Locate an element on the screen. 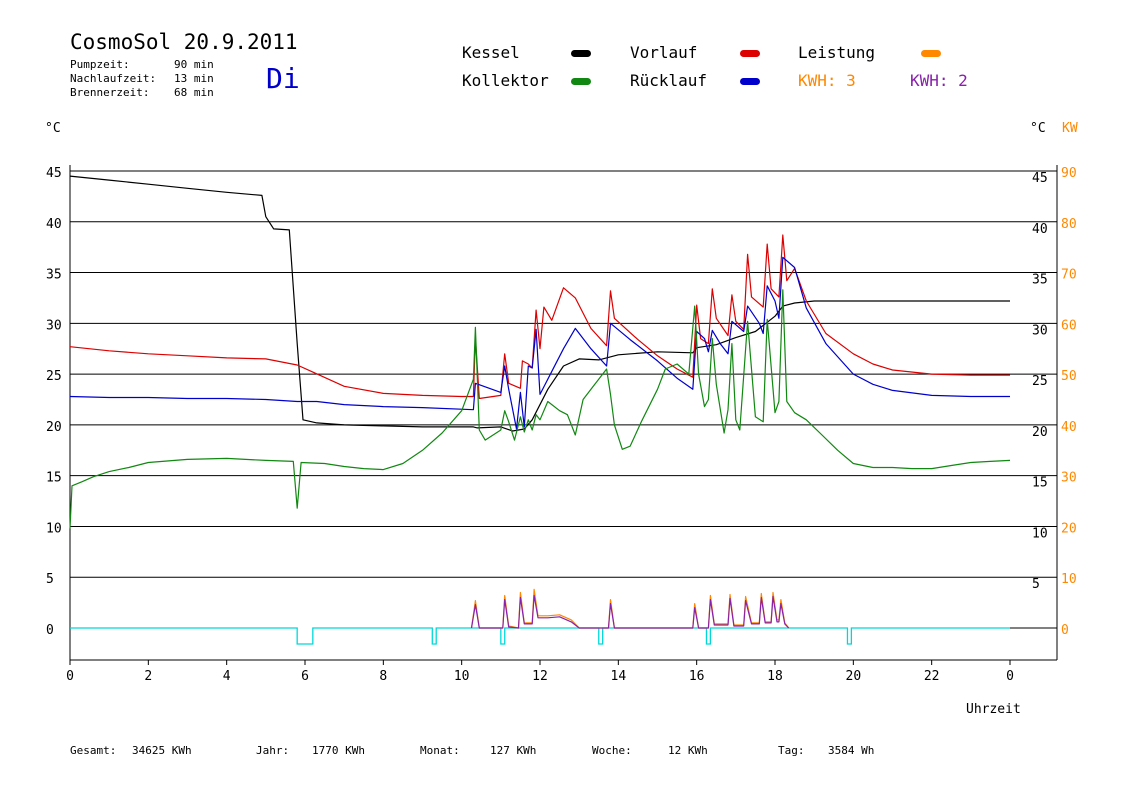 The height and width of the screenshot is (812, 1148). weekday-label: Di is located at coordinates (283, 78).